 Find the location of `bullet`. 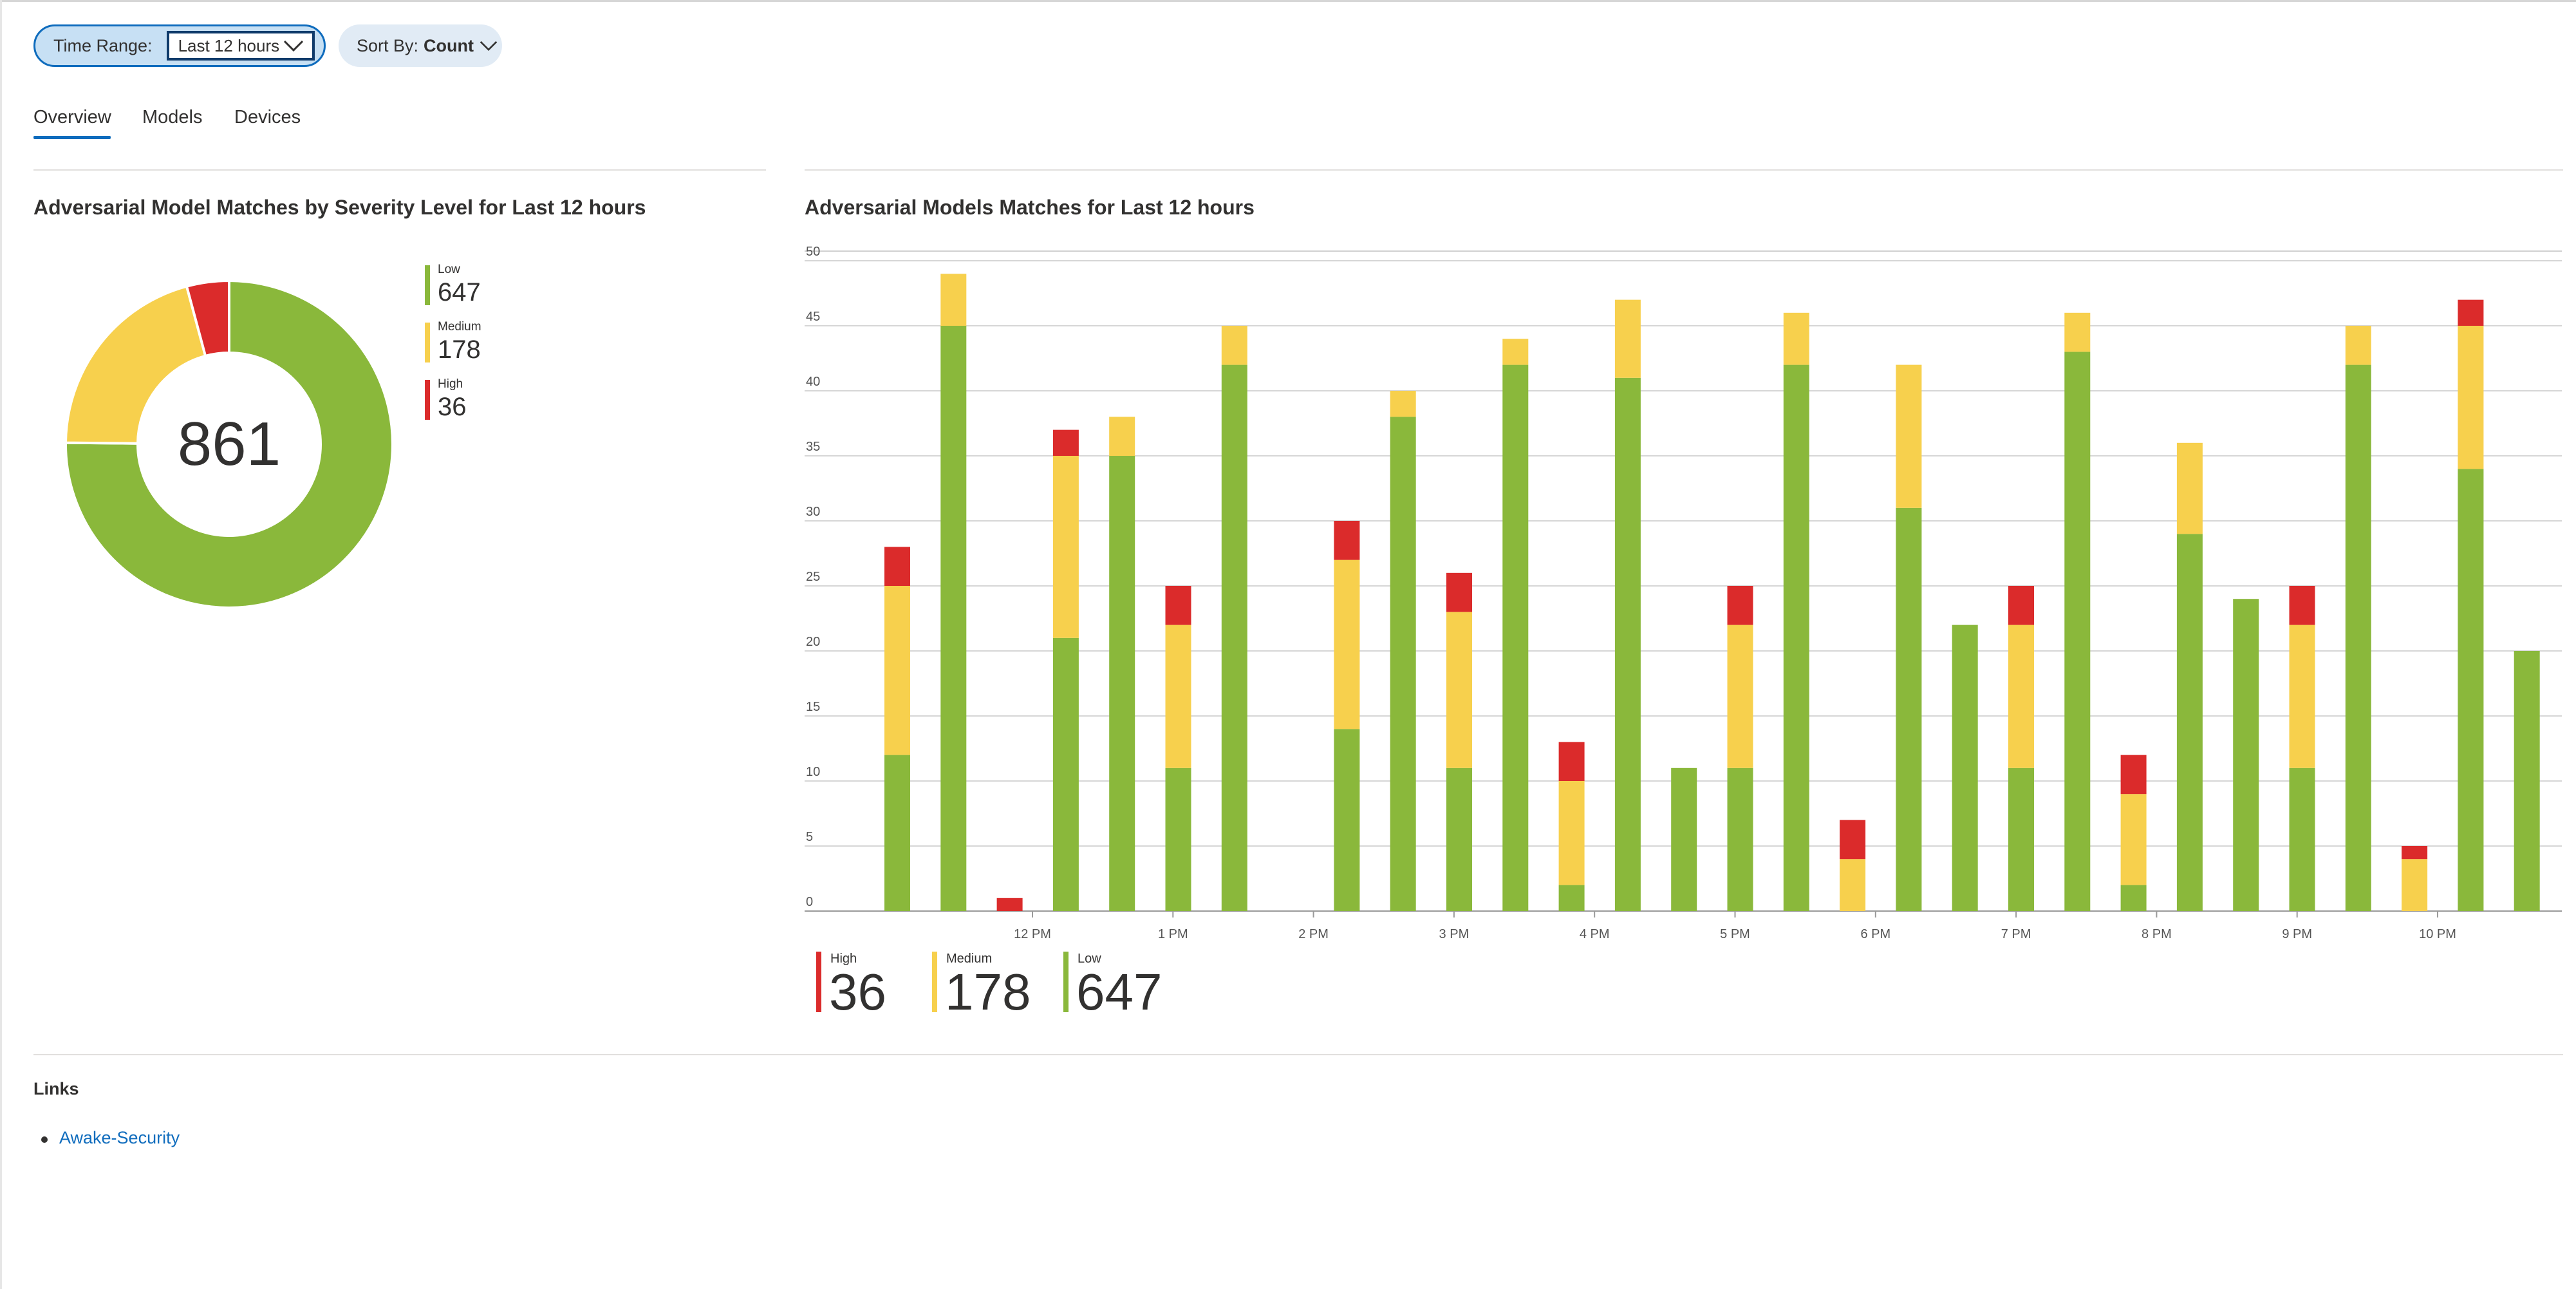

bullet is located at coordinates (44, 1139).